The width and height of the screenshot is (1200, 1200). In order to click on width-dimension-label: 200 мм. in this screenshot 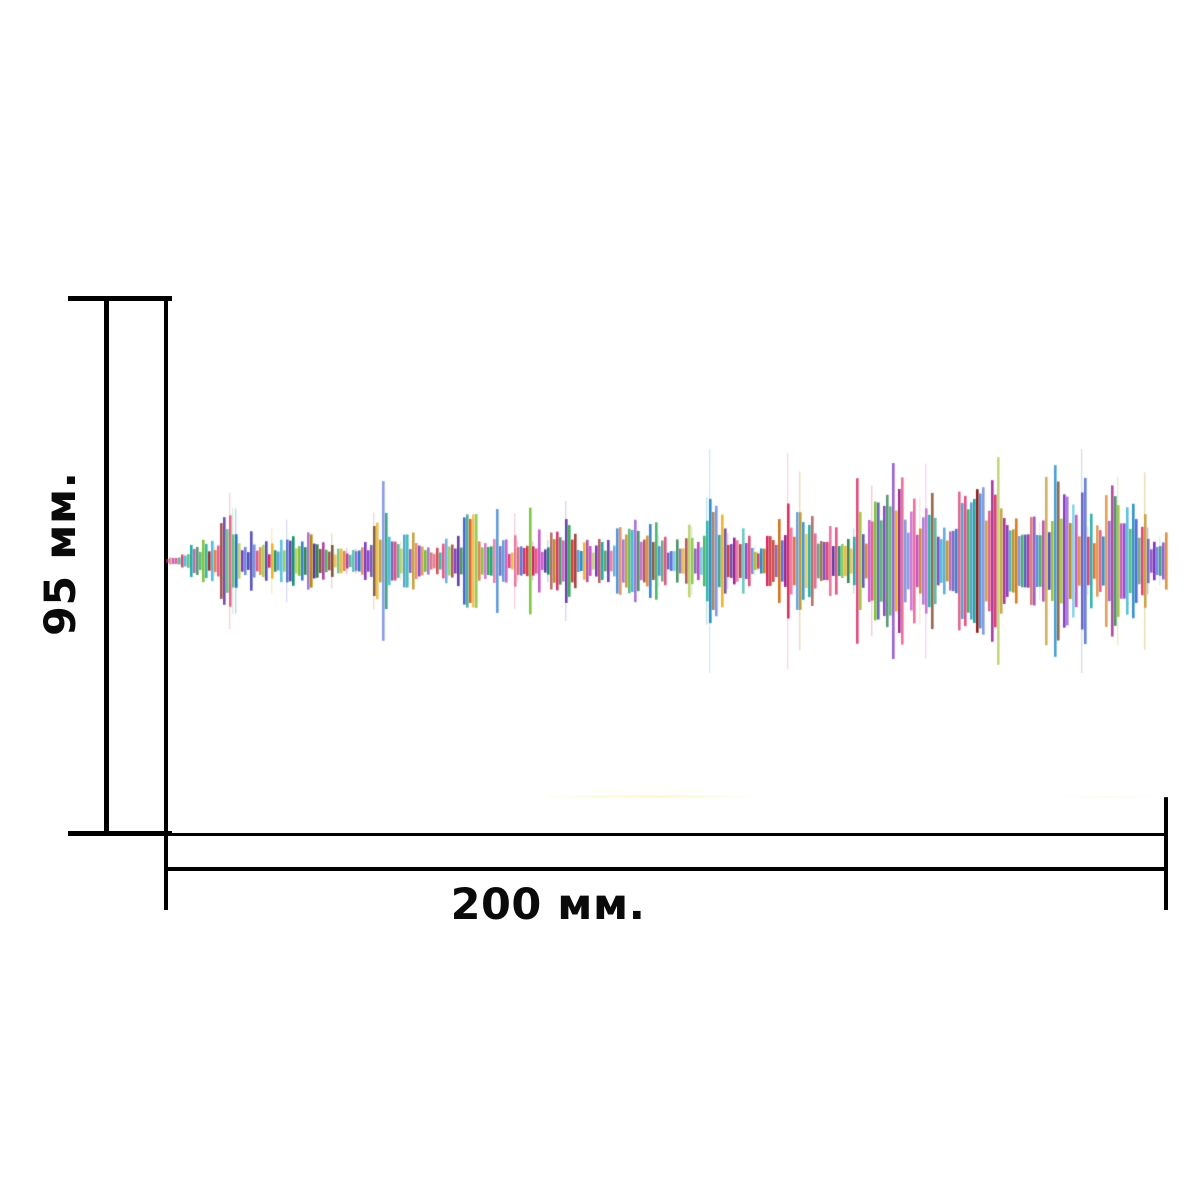, I will do `click(548, 905)`.